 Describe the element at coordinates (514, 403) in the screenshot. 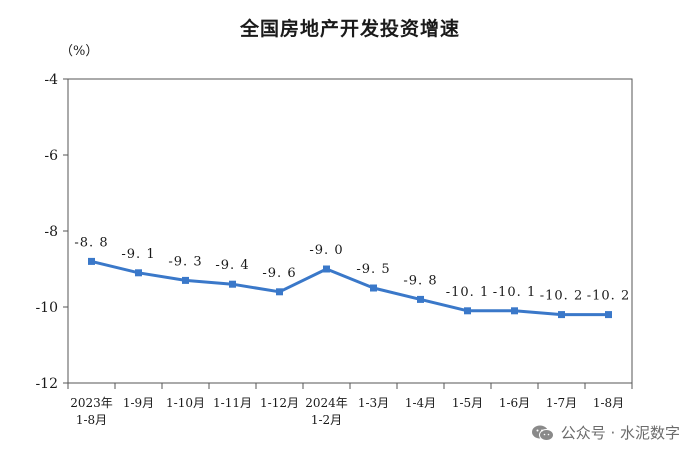

I see `x-tick-label: 1-6月` at that location.